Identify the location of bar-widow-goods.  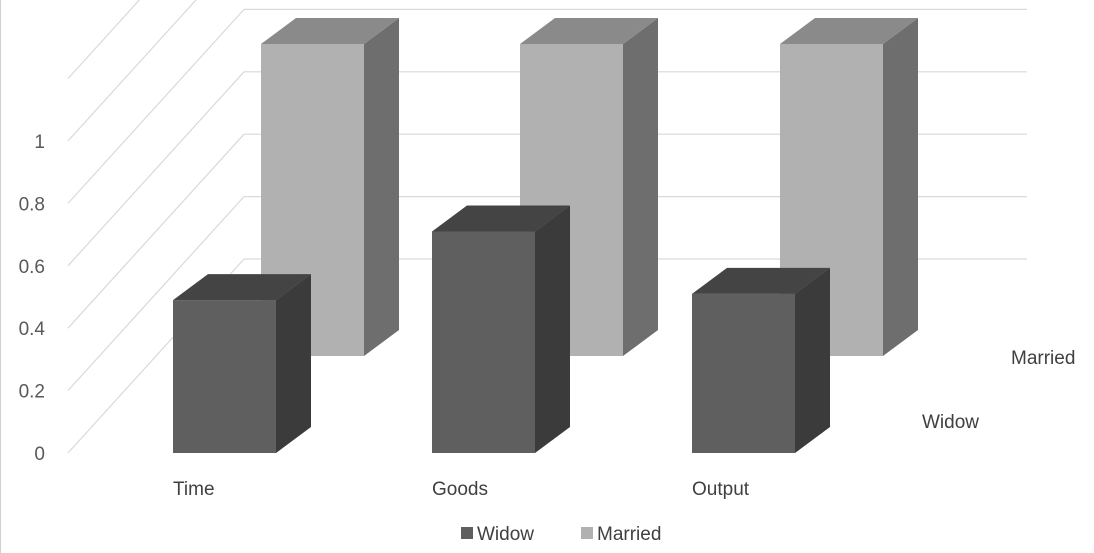
(501, 329).